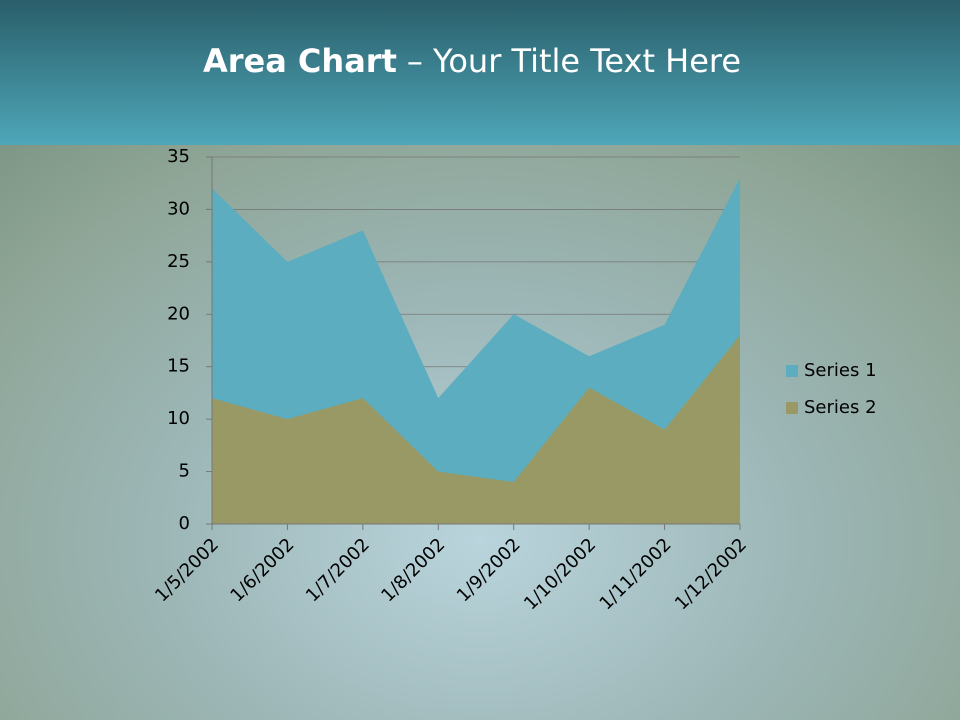  What do you see at coordinates (184, 471) in the screenshot?
I see `y-tick-label: 5` at bounding box center [184, 471].